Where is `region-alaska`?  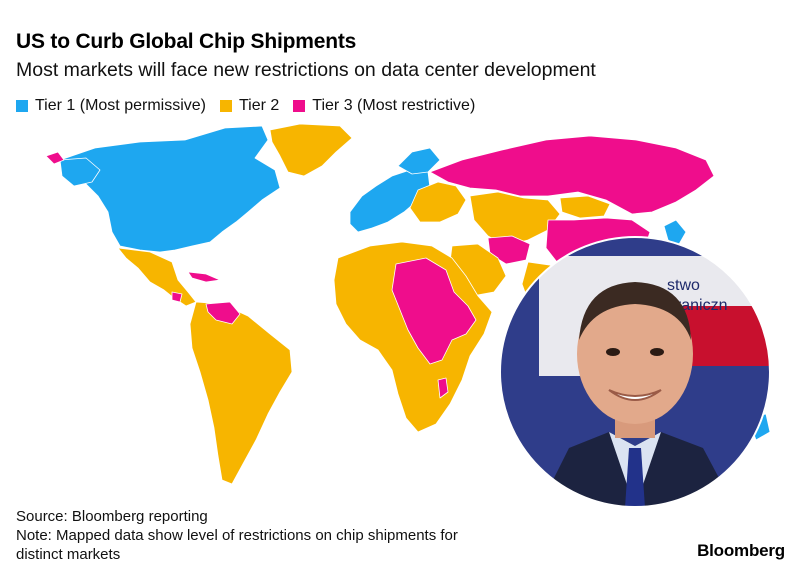 region-alaska is located at coordinates (80, 172).